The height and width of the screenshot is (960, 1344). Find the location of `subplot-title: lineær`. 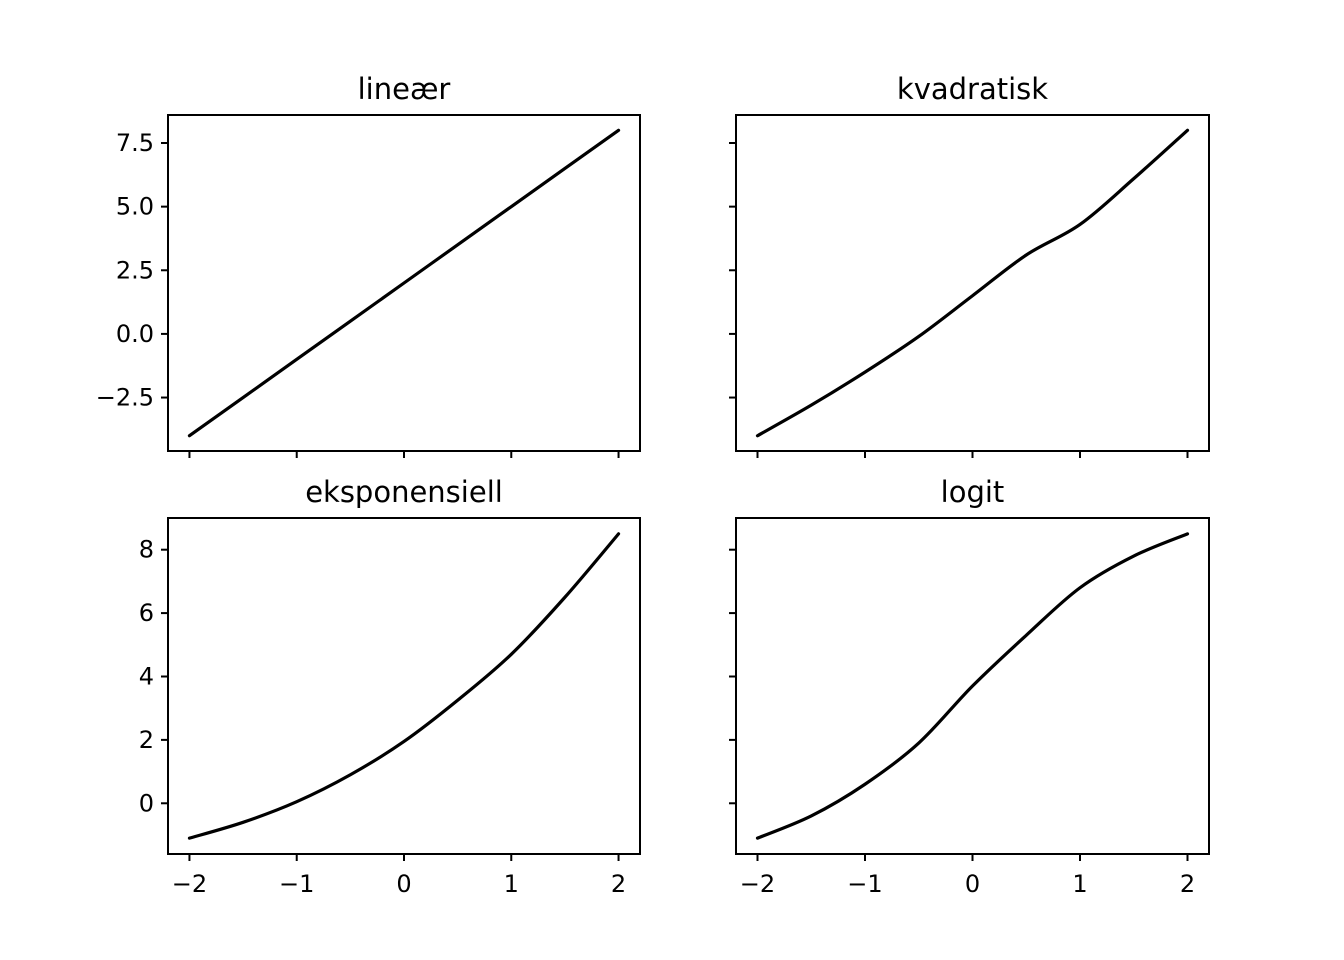

subplot-title: lineær is located at coordinates (404, 89).